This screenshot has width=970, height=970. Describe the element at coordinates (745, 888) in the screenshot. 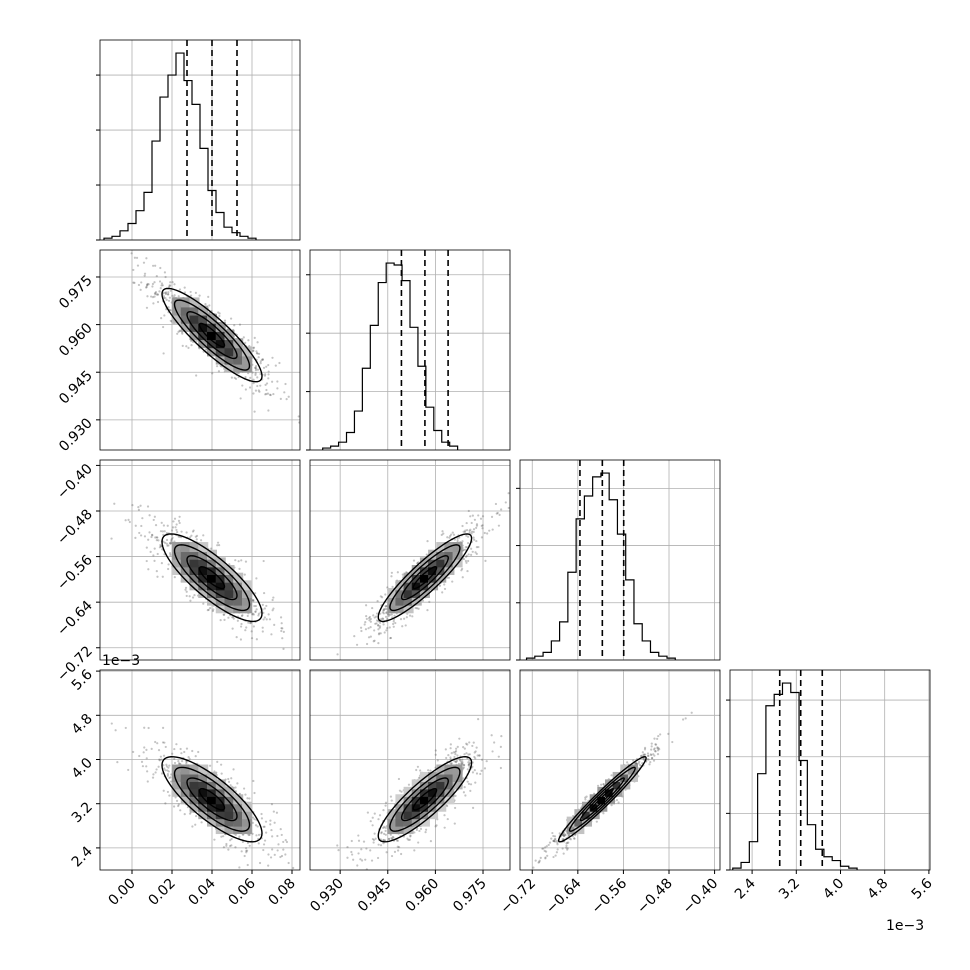

I see `x-tick-label: 2.4` at that location.